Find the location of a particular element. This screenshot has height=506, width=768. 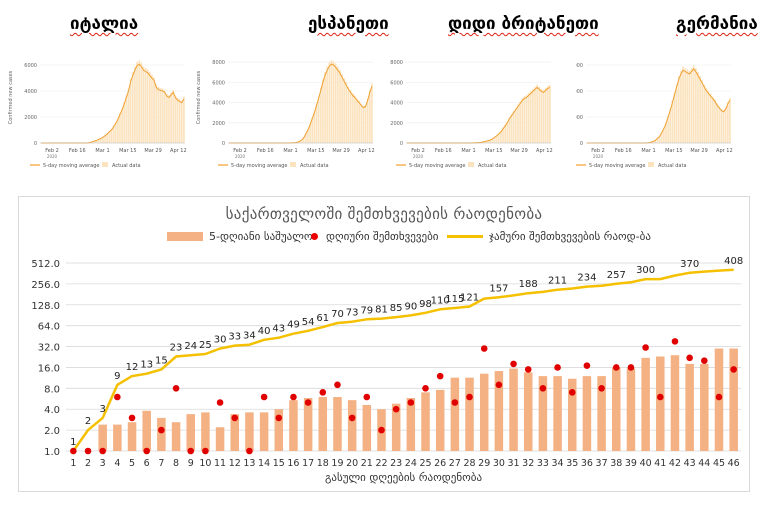

mini-ytick: 6000 is located at coordinates (30, 66).